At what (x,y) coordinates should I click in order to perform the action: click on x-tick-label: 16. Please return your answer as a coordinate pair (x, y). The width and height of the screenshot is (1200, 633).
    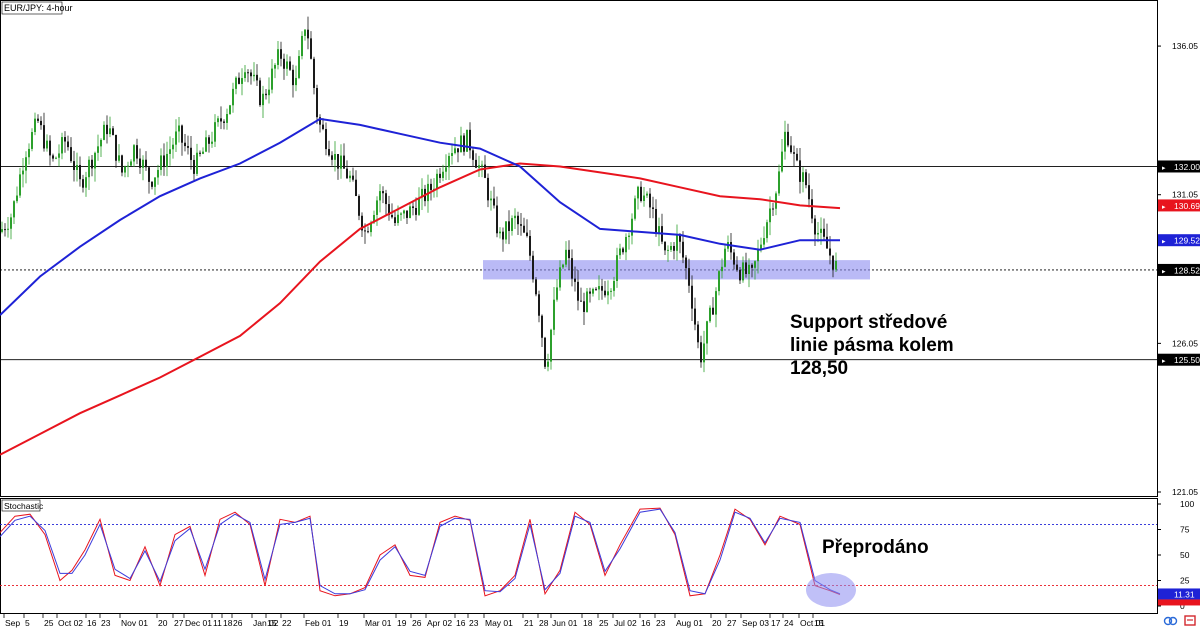
    Looking at the image, I should click on (461, 623).